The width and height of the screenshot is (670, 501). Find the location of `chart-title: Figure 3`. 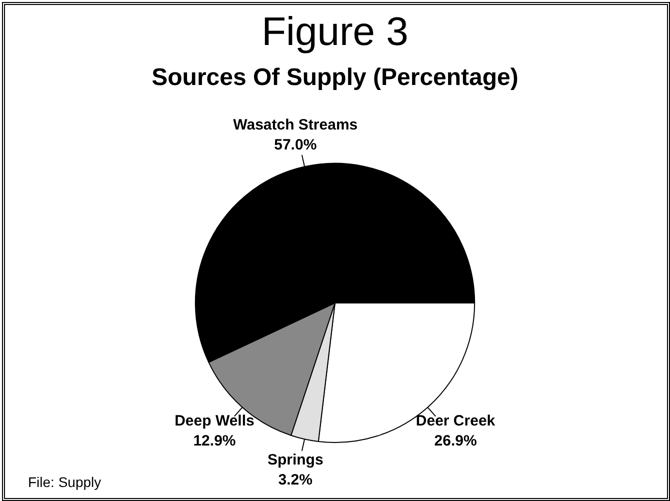

chart-title: Figure 3 is located at coordinates (335, 32).